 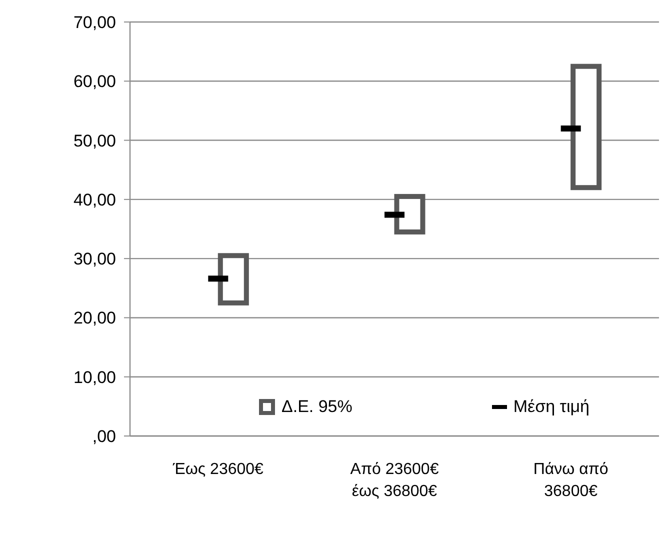 I want to click on y-tick-label: 50,00, so click(x=94, y=140).